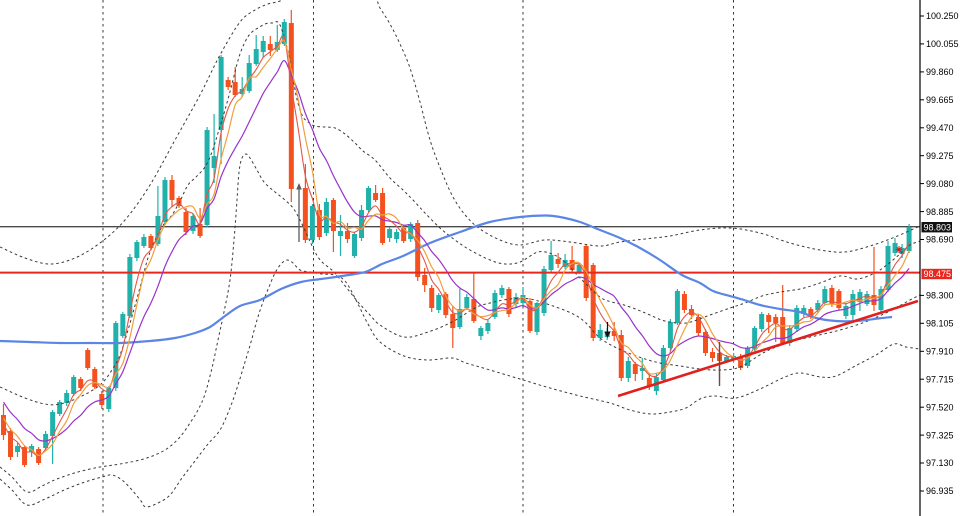 This screenshot has height=516, width=960. Describe the element at coordinates (940, 212) in the screenshot. I see `svg-text: 98.885` at that location.